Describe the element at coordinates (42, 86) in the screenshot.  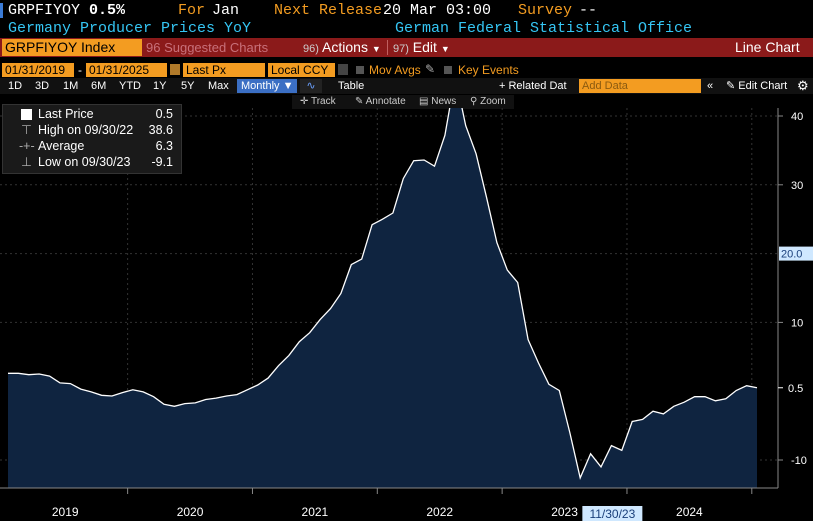
I see `period-3d: 3D` at that location.